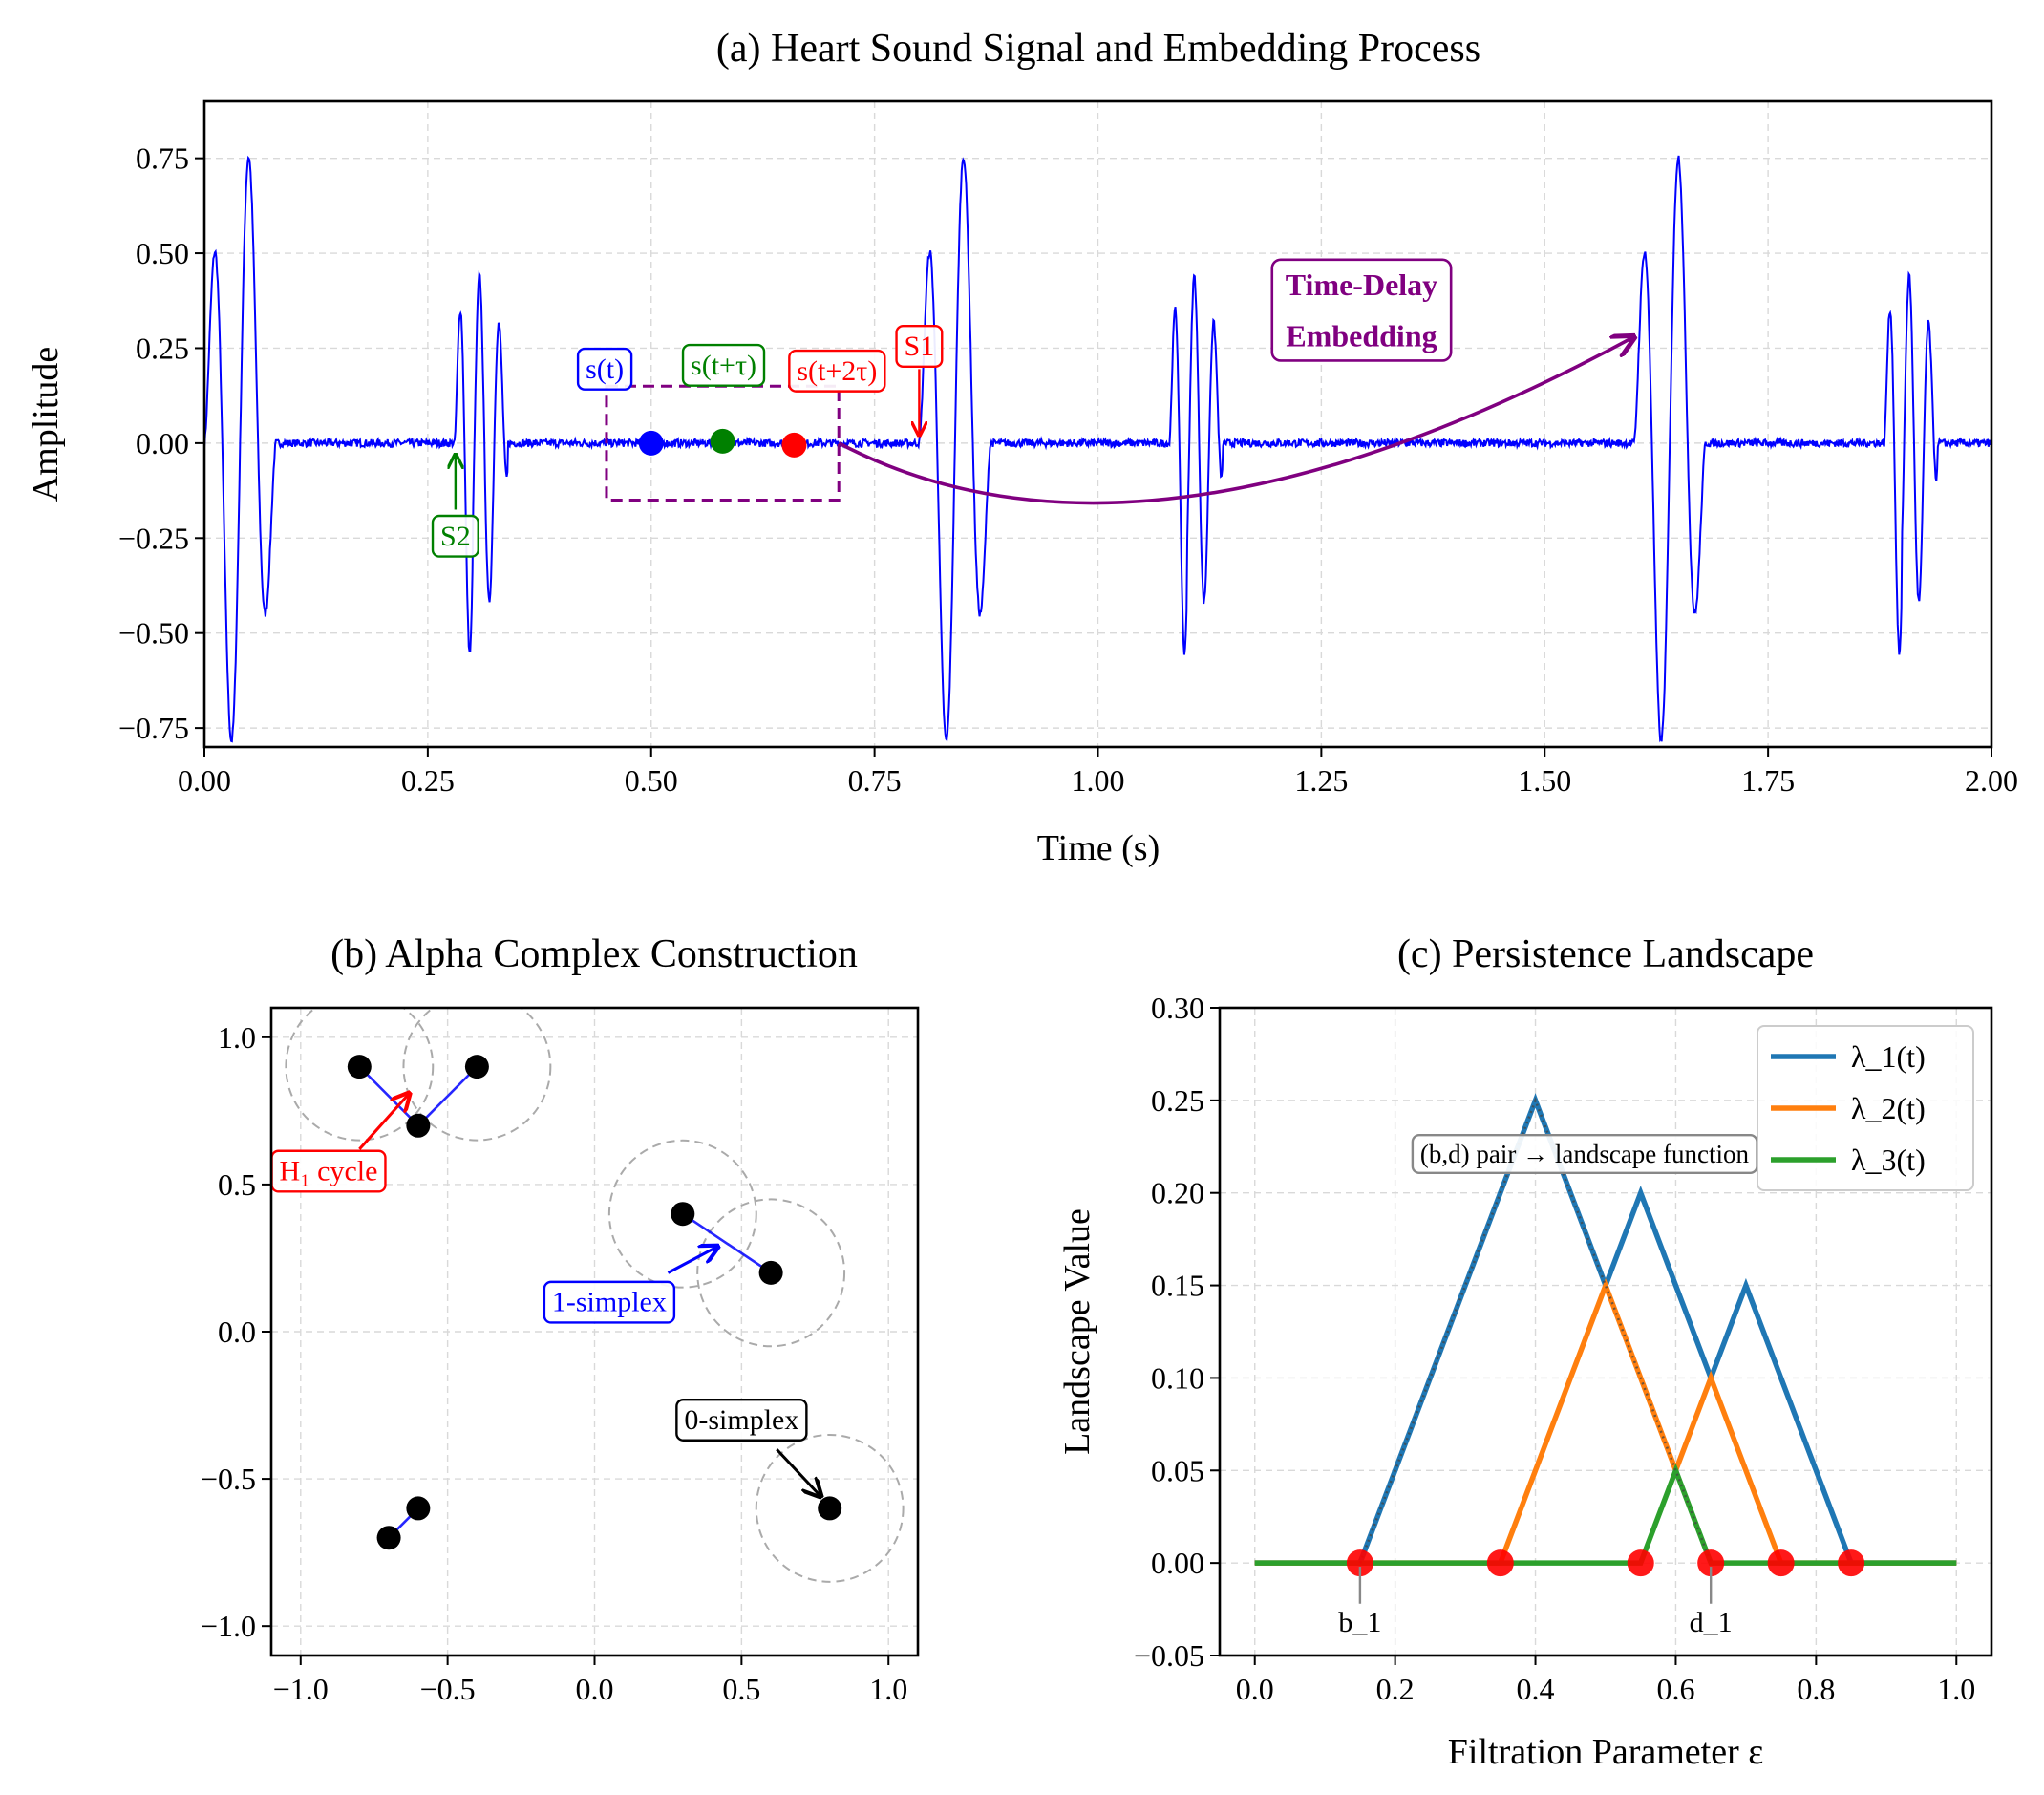  What do you see at coordinates (1177, 1377) in the screenshot?
I see `c-ytick-label: 0.10` at bounding box center [1177, 1377].